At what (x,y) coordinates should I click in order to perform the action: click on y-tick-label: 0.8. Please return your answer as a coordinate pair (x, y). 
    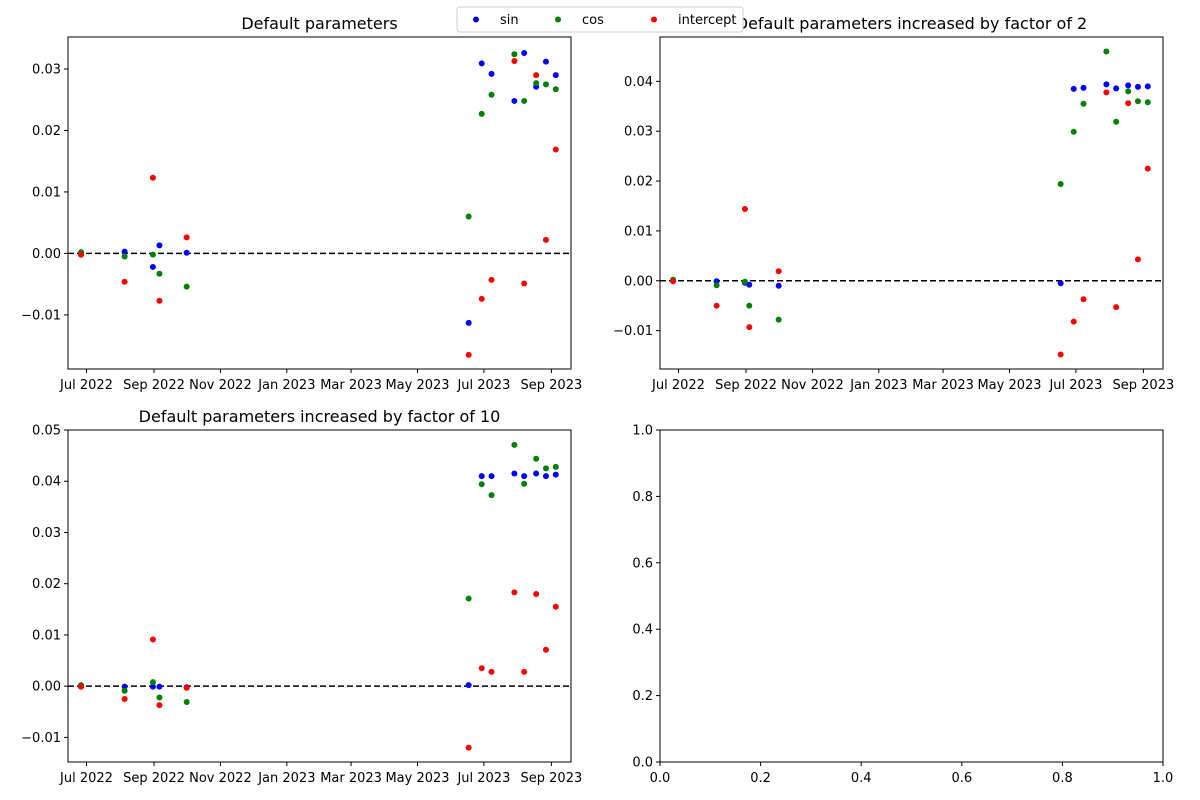
    Looking at the image, I should click on (642, 497).